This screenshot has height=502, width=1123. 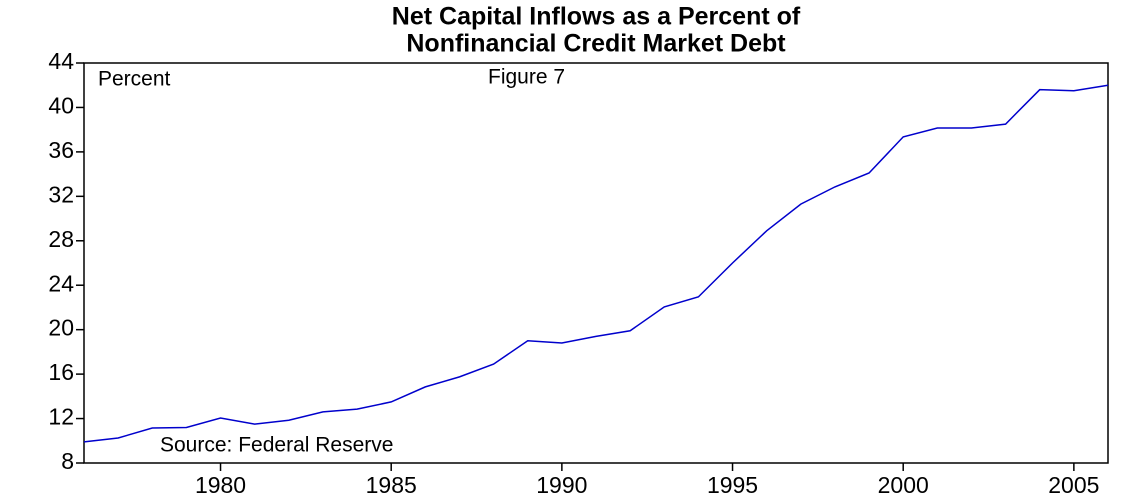 I want to click on y-tick-label: 28, so click(x=61, y=239).